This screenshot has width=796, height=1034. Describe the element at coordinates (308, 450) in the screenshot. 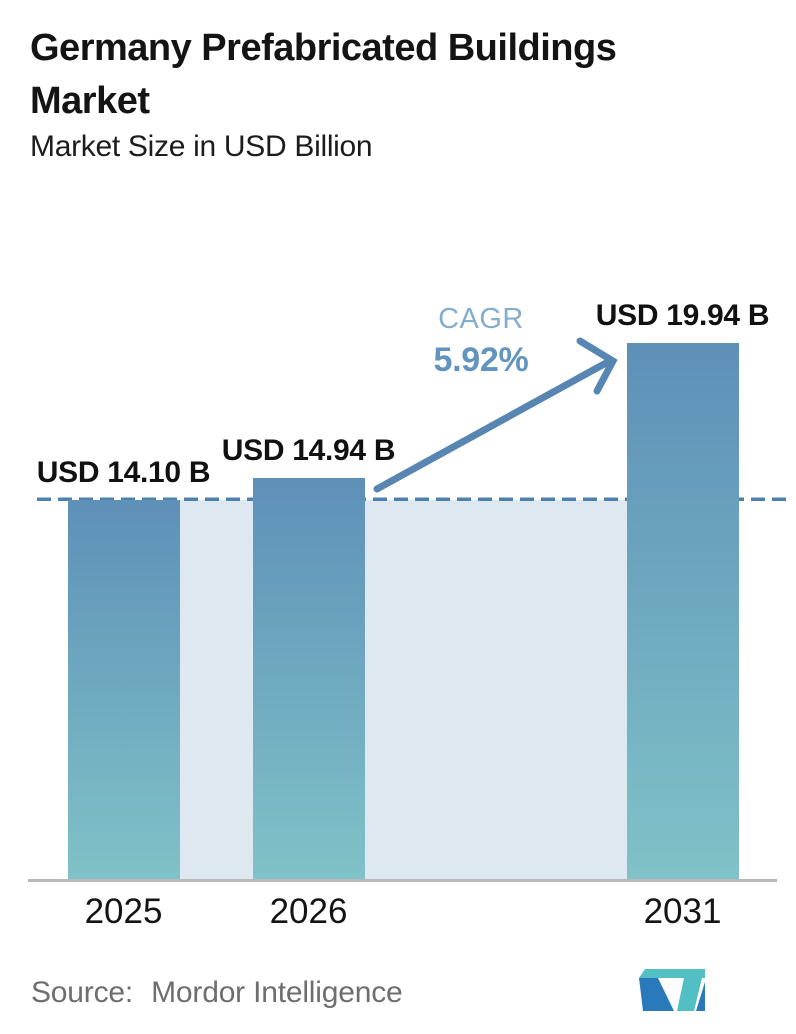

I see `value-label-2026: USD 14.94 B` at that location.